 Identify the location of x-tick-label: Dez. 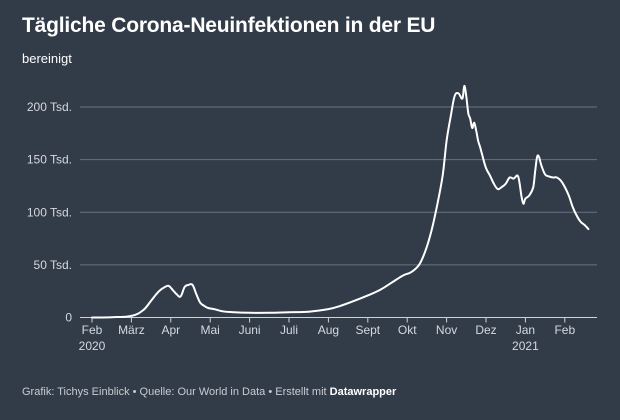
(485, 330).